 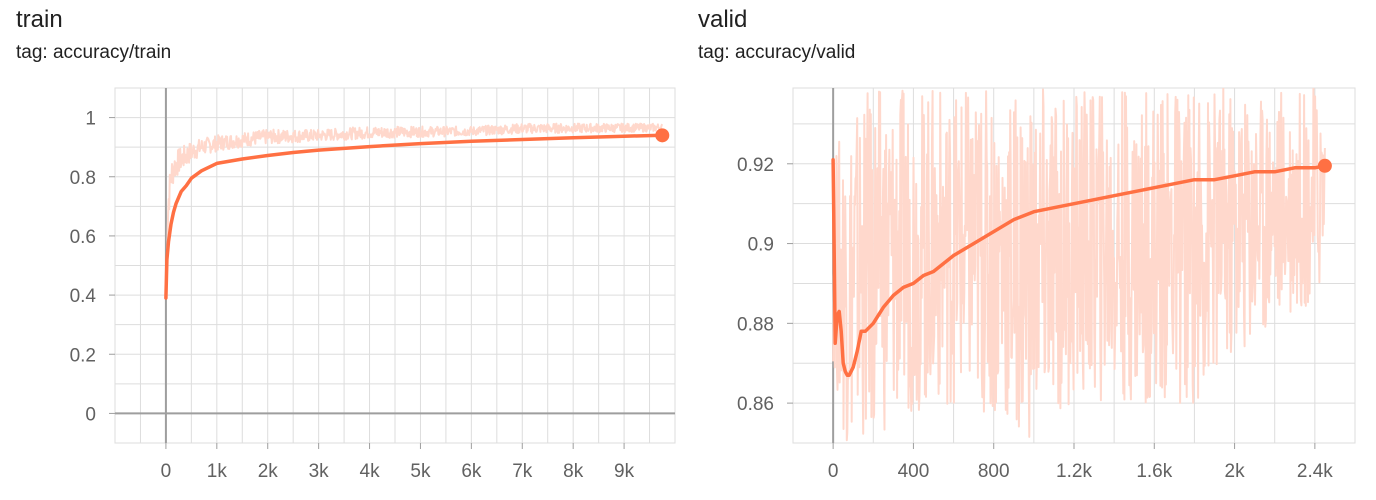 I want to click on x-tick-label: 1.6k, so click(x=1154, y=471).